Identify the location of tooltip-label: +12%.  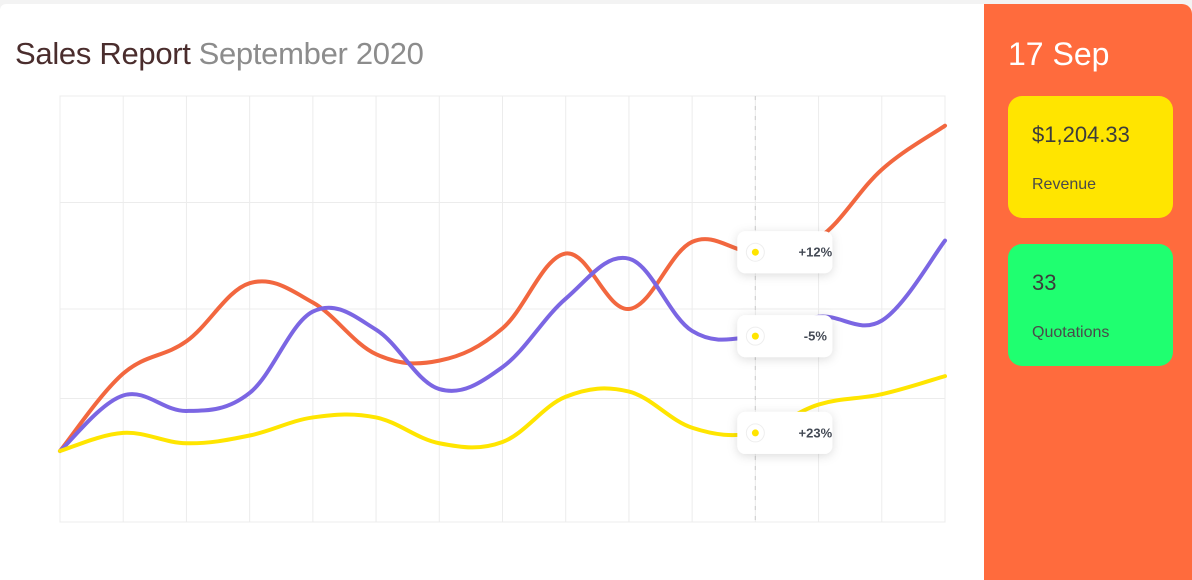
(816, 252).